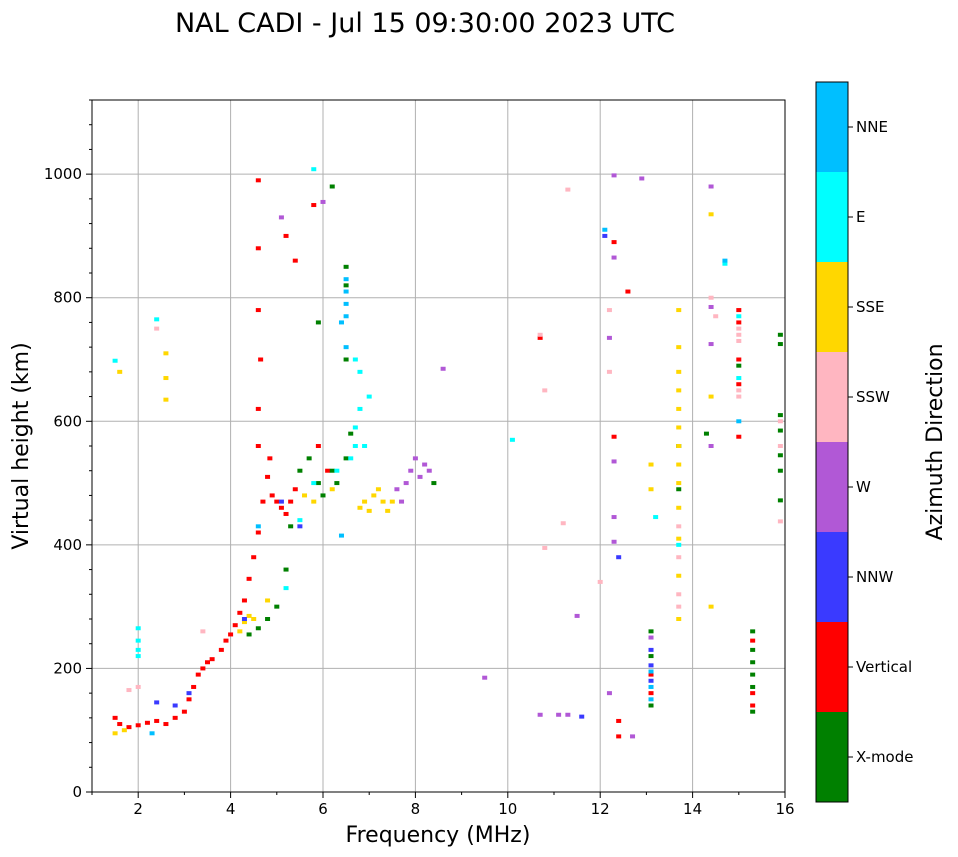 The image size is (958, 857). Describe the element at coordinates (884, 667) in the screenshot. I see `colorbar-label-vertical: Vertical` at that location.